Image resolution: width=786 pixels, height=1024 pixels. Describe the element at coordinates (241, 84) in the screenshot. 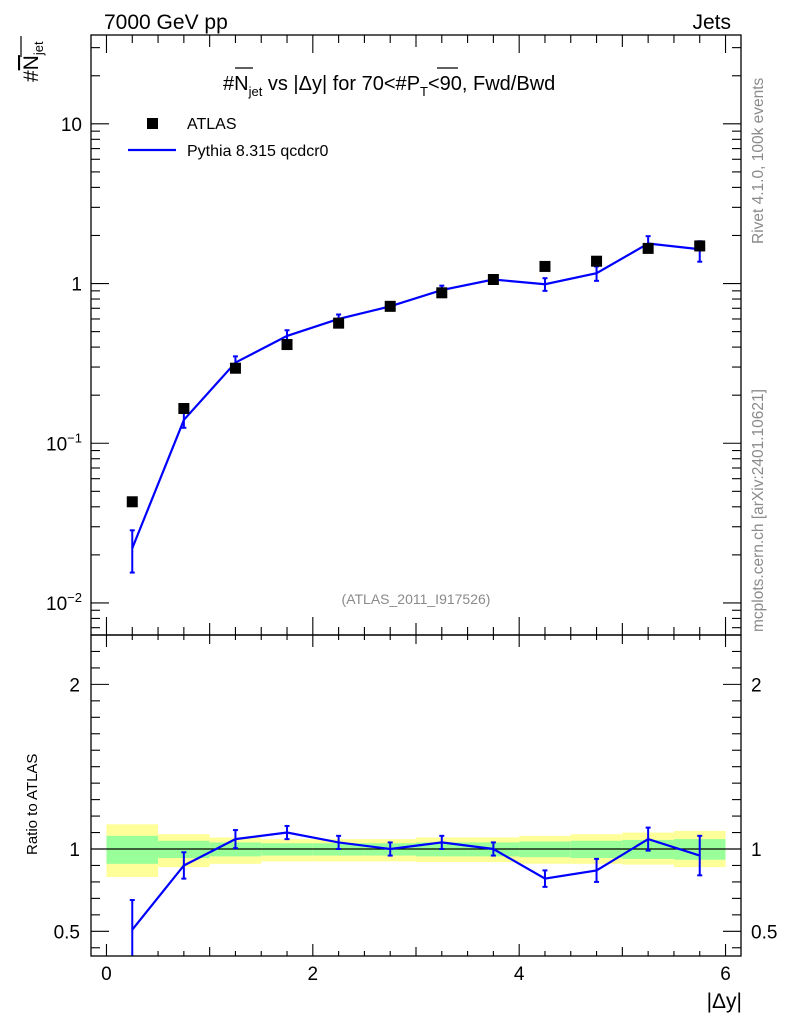

I see `title-n: N` at that location.